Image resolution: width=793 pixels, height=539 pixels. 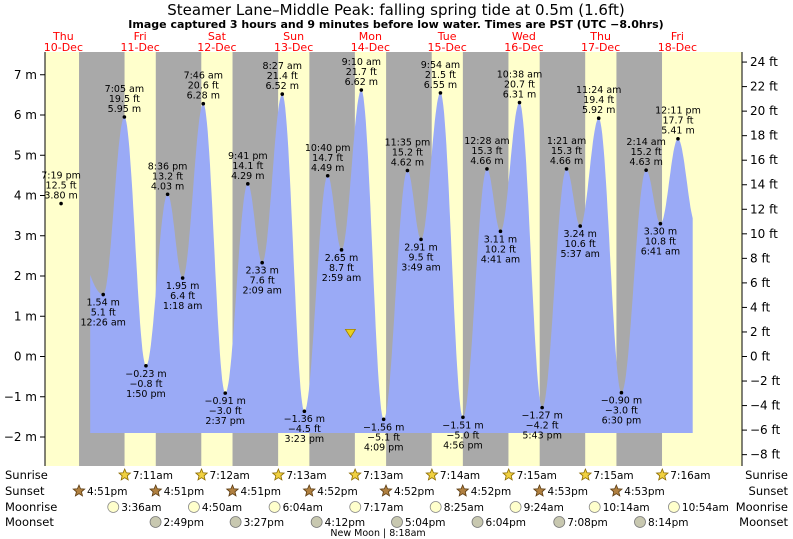 What do you see at coordinates (182, 286) in the screenshot?
I see `tide-label: 1.95 m` at bounding box center [182, 286].